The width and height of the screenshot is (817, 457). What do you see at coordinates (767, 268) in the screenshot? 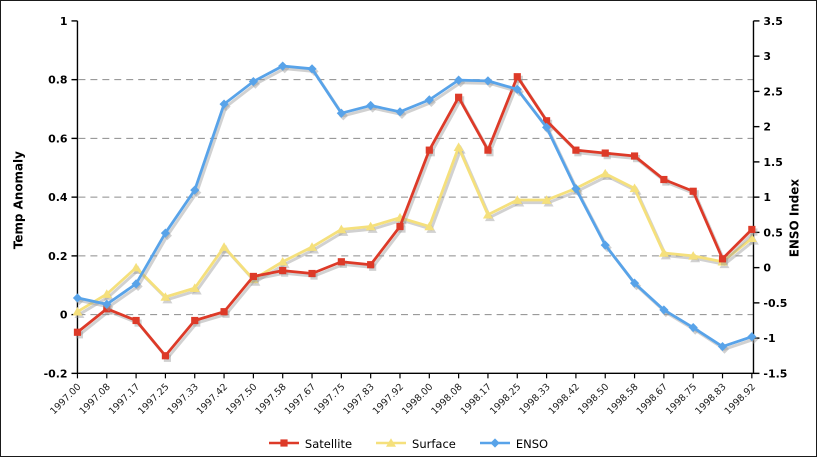
I see `right-axis-tick-label: 0` at bounding box center [767, 268].